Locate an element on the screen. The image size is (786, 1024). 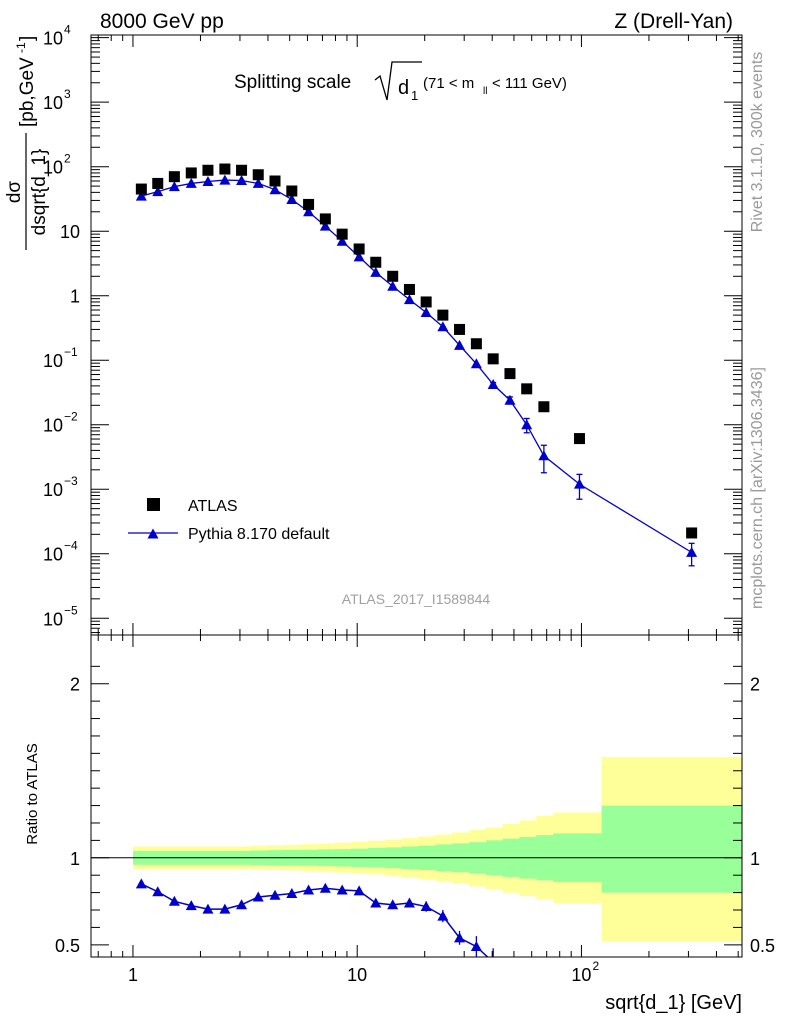
ratio-band-inner is located at coordinates (437, 849).